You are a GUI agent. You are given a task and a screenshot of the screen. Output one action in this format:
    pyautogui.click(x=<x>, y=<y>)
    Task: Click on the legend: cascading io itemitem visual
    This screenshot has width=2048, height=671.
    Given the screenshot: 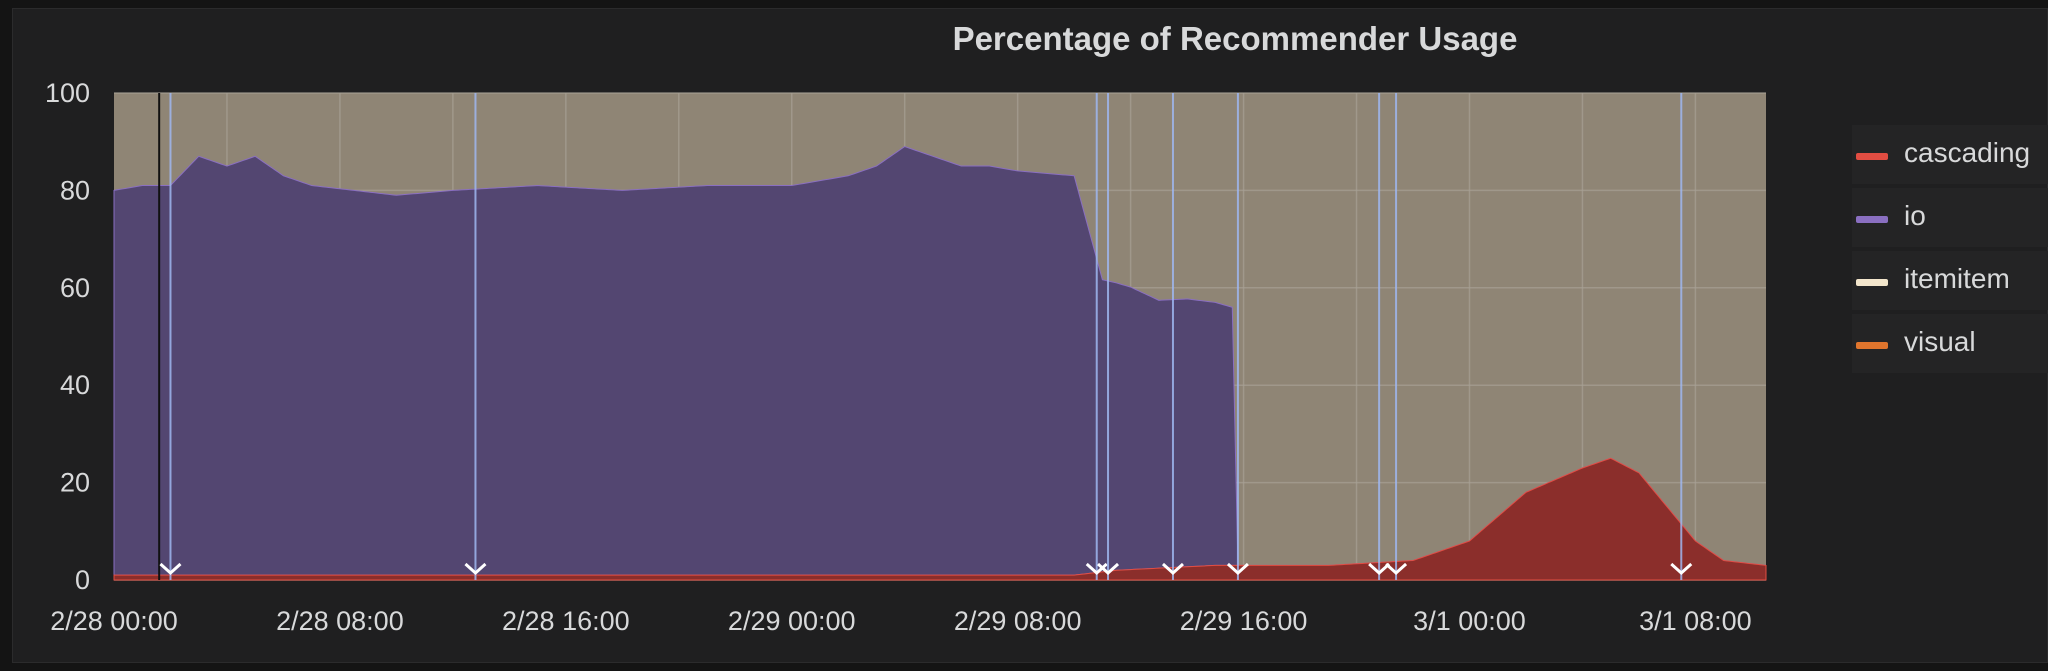 What is the action you would take?
    pyautogui.click(x=1950, y=251)
    